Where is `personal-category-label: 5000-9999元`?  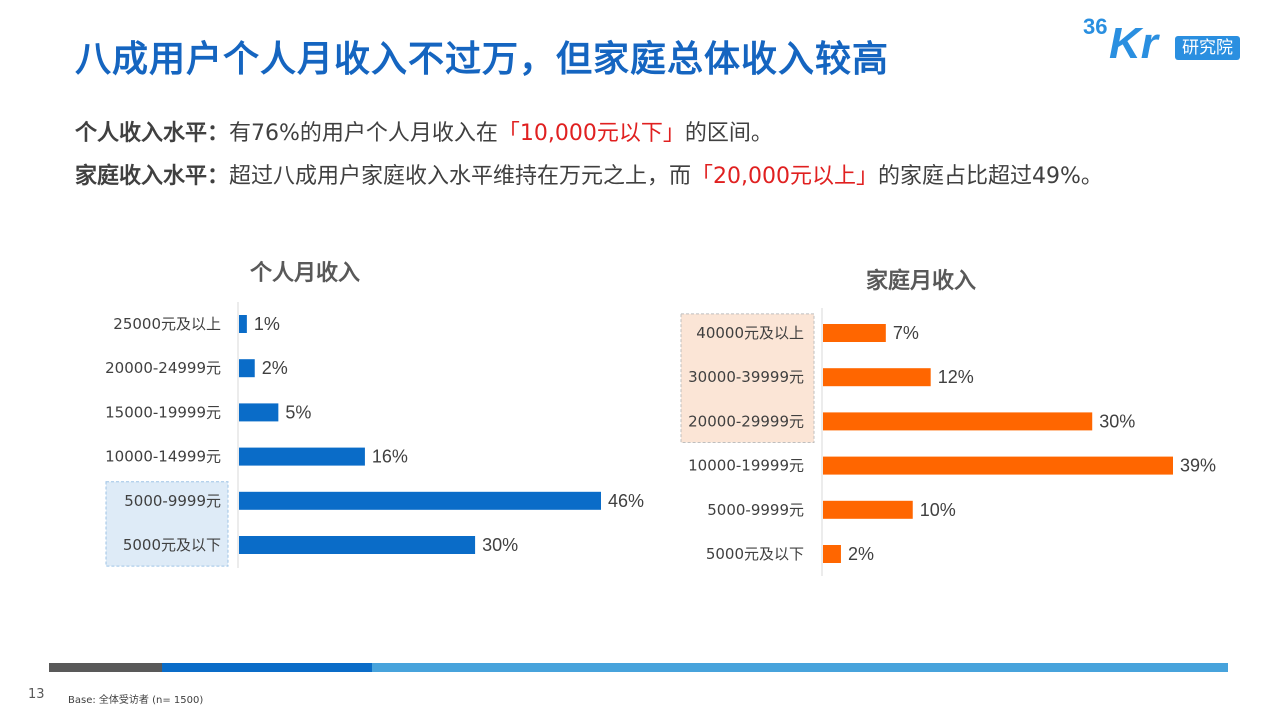
personal-category-label: 5000-9999元 is located at coordinates (172, 501).